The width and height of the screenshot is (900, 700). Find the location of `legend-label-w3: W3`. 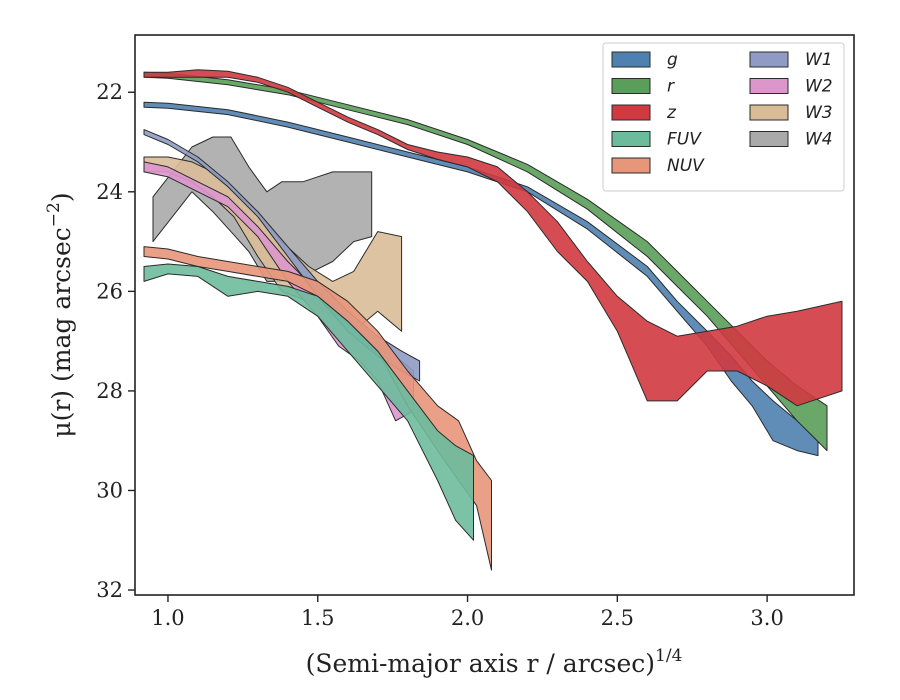

legend-label-w3: W3 is located at coordinates (819, 113).